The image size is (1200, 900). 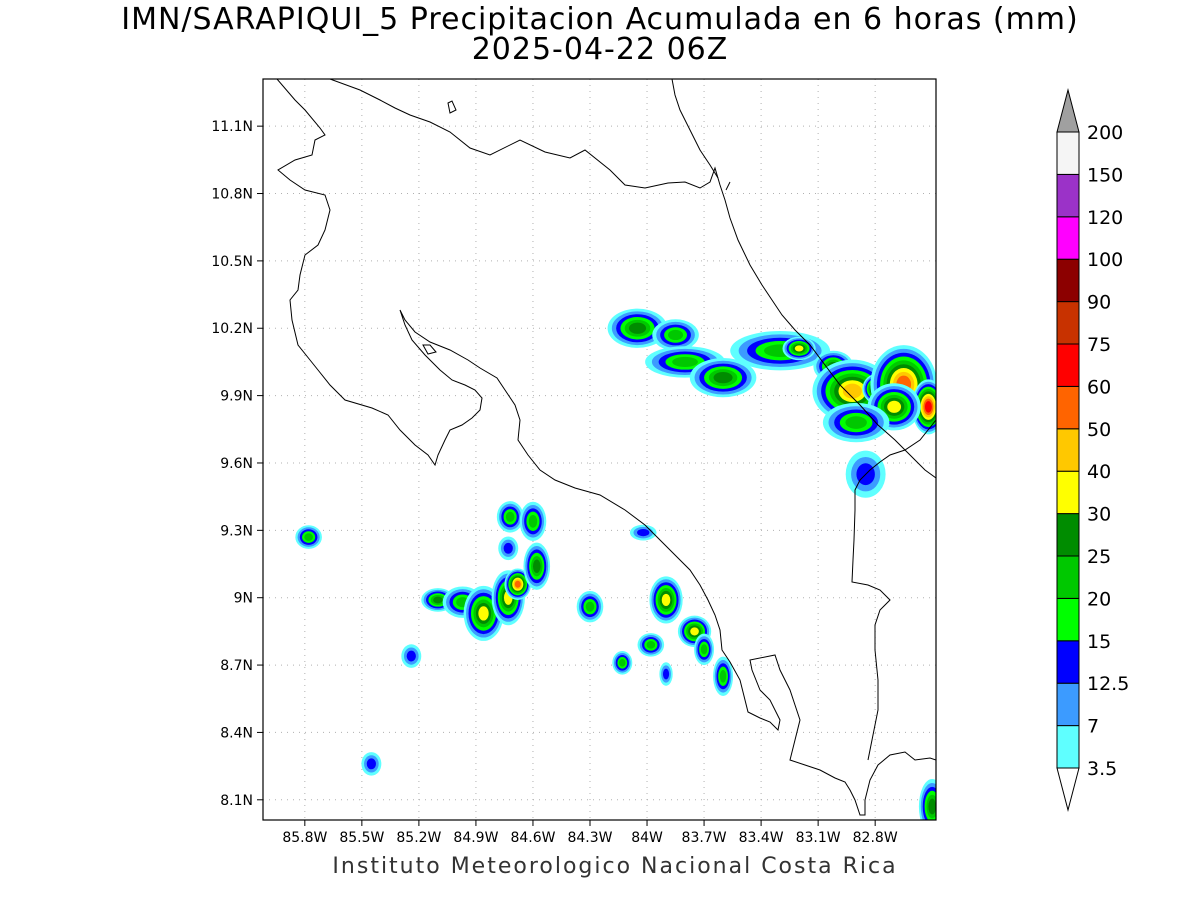 What do you see at coordinates (232, 329) in the screenshot?
I see `y-tick-label: 10.2N` at bounding box center [232, 329].